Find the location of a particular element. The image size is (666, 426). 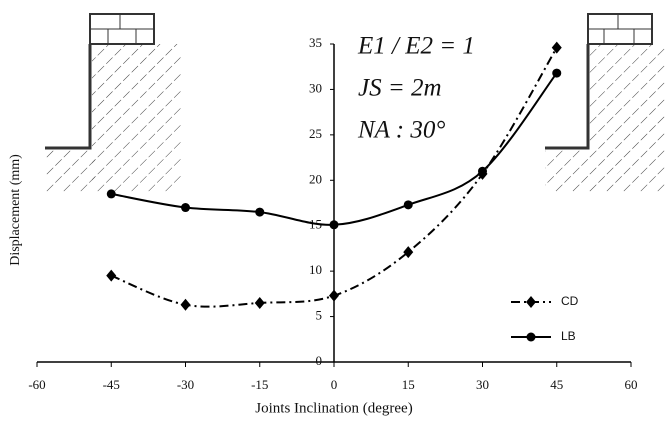

x-tick-label: 15 is located at coordinates (408, 384).